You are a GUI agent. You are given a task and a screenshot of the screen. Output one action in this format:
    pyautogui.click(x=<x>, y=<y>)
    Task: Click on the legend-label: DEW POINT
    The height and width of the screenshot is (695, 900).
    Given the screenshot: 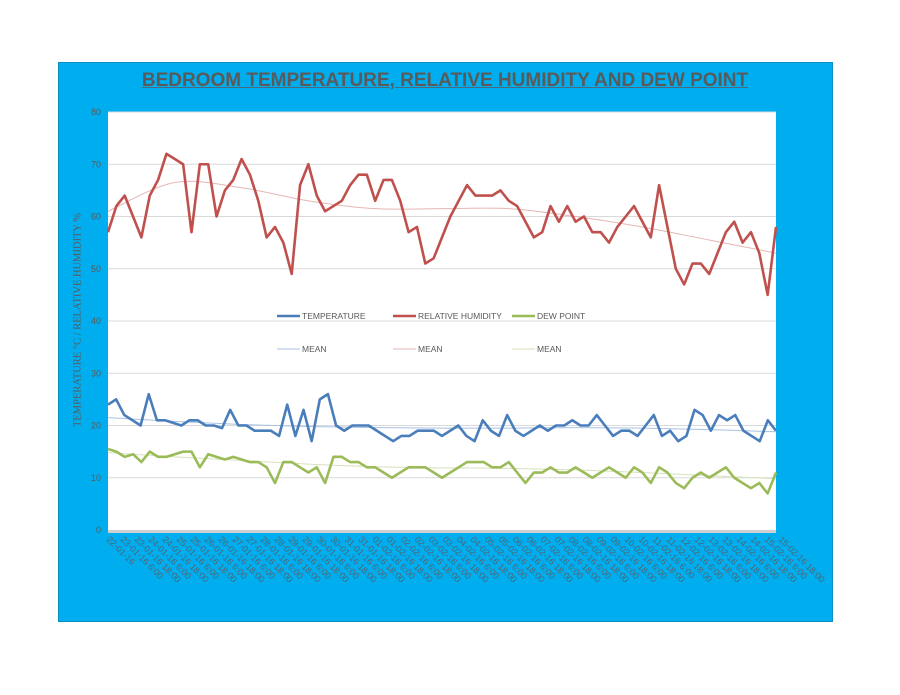 What is the action you would take?
    pyautogui.click(x=561, y=316)
    